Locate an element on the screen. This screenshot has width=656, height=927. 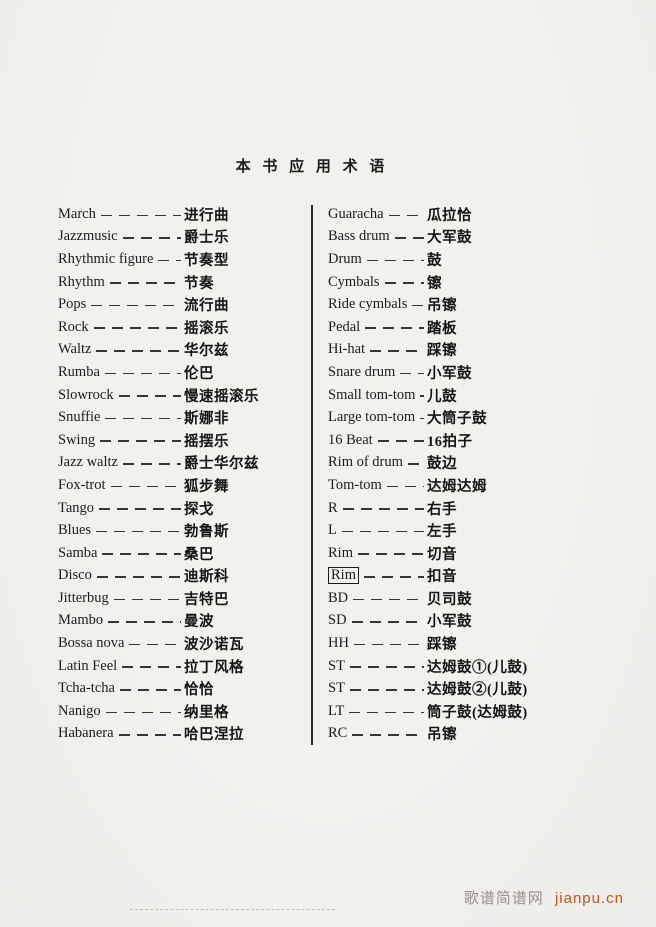
term-en-wrap: Habanera is located at coordinates (121, 733).